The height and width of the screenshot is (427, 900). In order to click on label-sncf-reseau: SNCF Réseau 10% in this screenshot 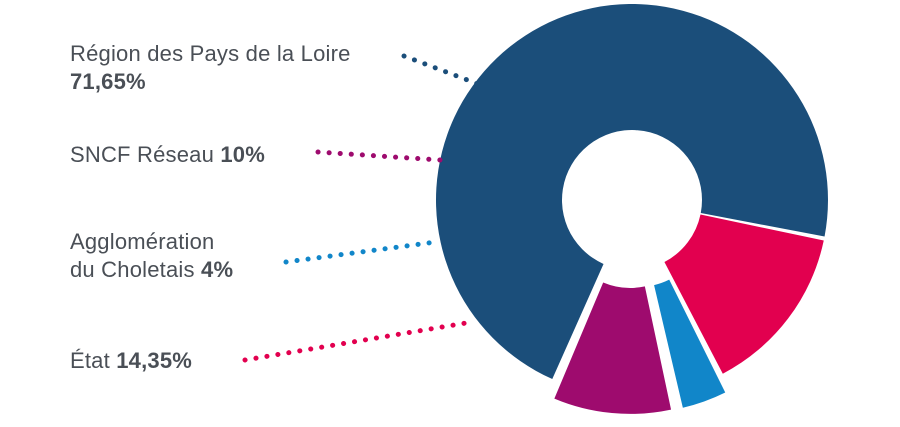, I will do `click(167, 155)`.